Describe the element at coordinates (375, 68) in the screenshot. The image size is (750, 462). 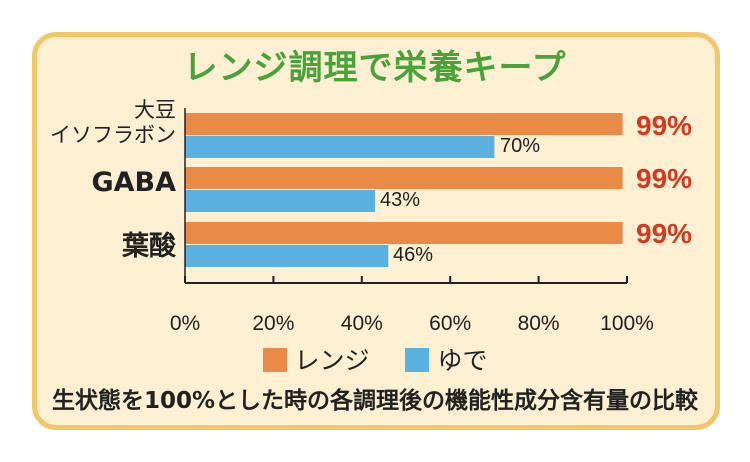
I see `chart-title: レンジ調理で栄養キープ` at that location.